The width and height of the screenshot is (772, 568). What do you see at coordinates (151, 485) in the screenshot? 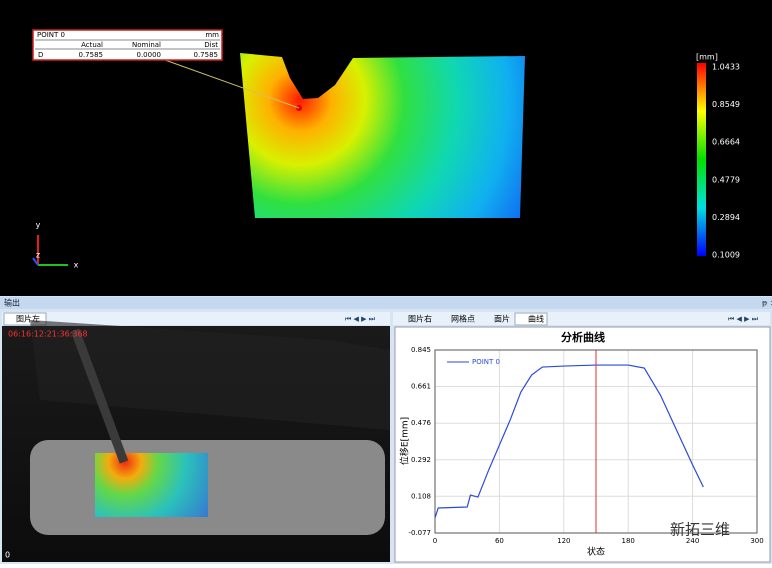
I see `strain-overlay` at bounding box center [151, 485].